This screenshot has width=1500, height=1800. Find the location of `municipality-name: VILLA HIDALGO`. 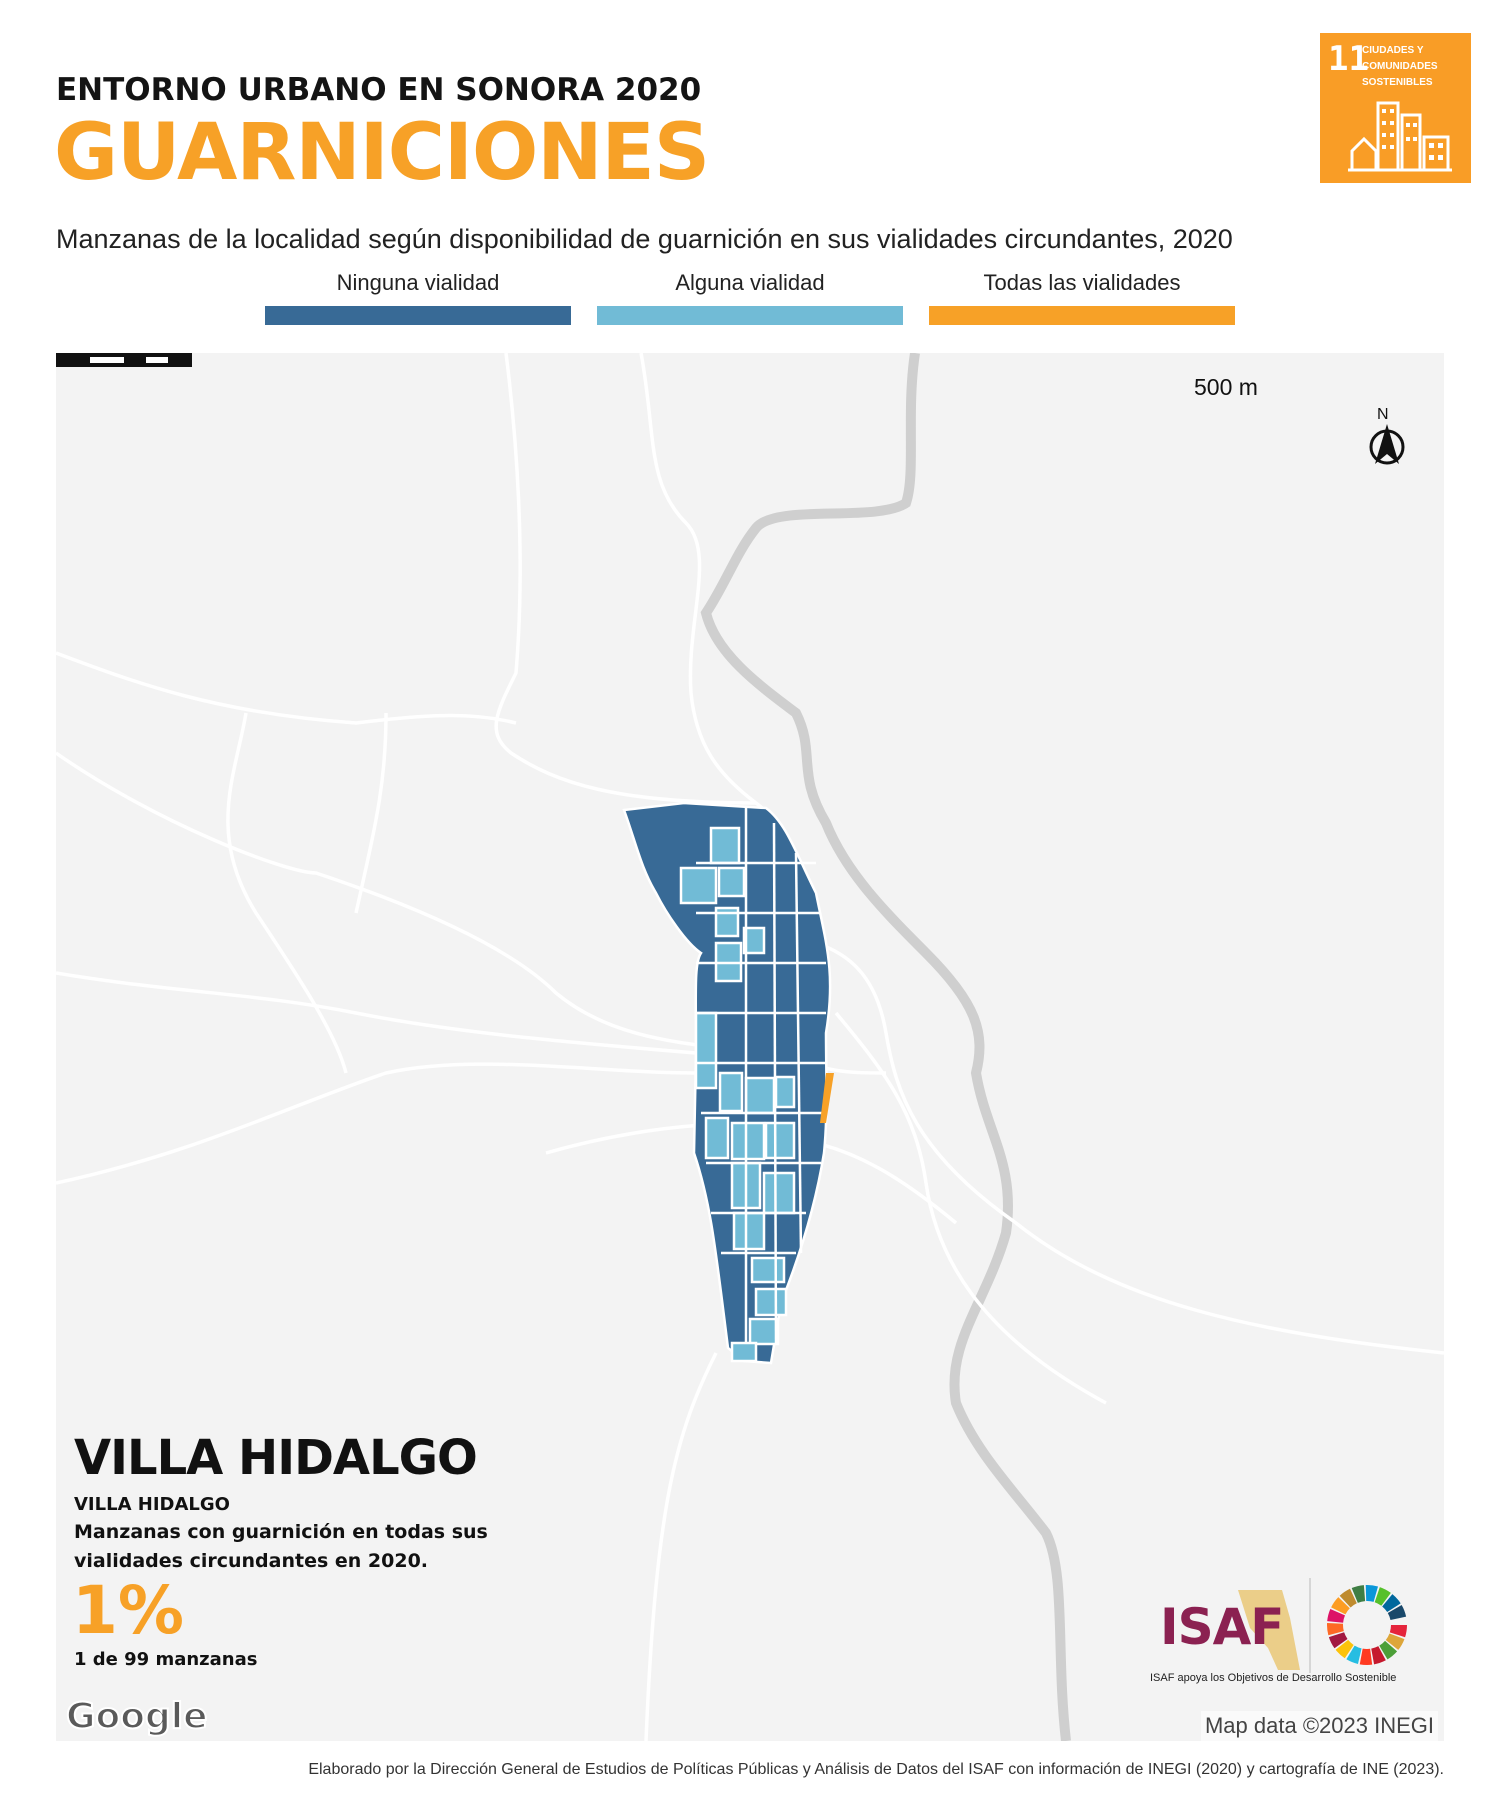

municipality-name: VILLA HIDALGO is located at coordinates (152, 1504).